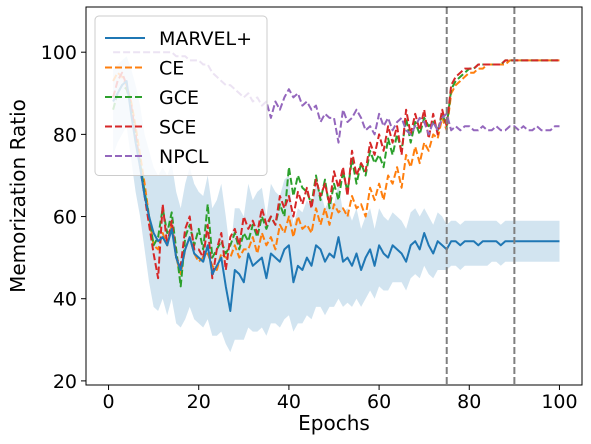 This screenshot has height=444, width=591. What do you see at coordinates (177, 128) in the screenshot?
I see `sce-legend-label: SCE` at bounding box center [177, 128].